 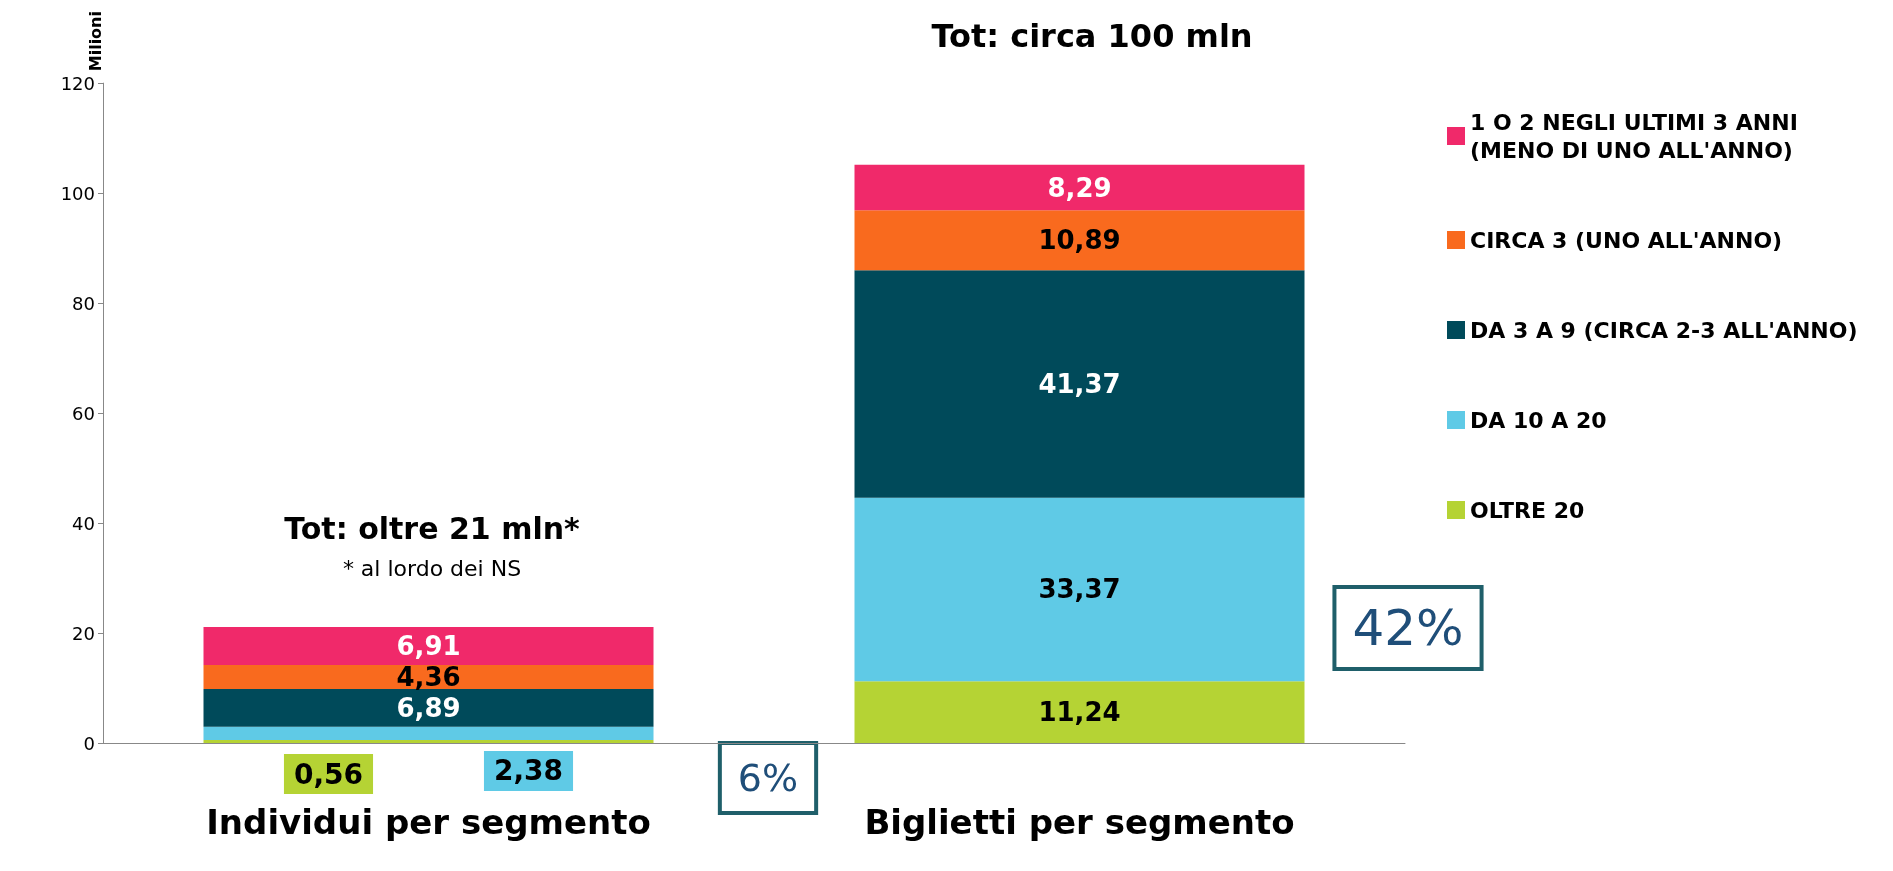 I want to click on y-tick-label: 80, so click(x=83, y=303).